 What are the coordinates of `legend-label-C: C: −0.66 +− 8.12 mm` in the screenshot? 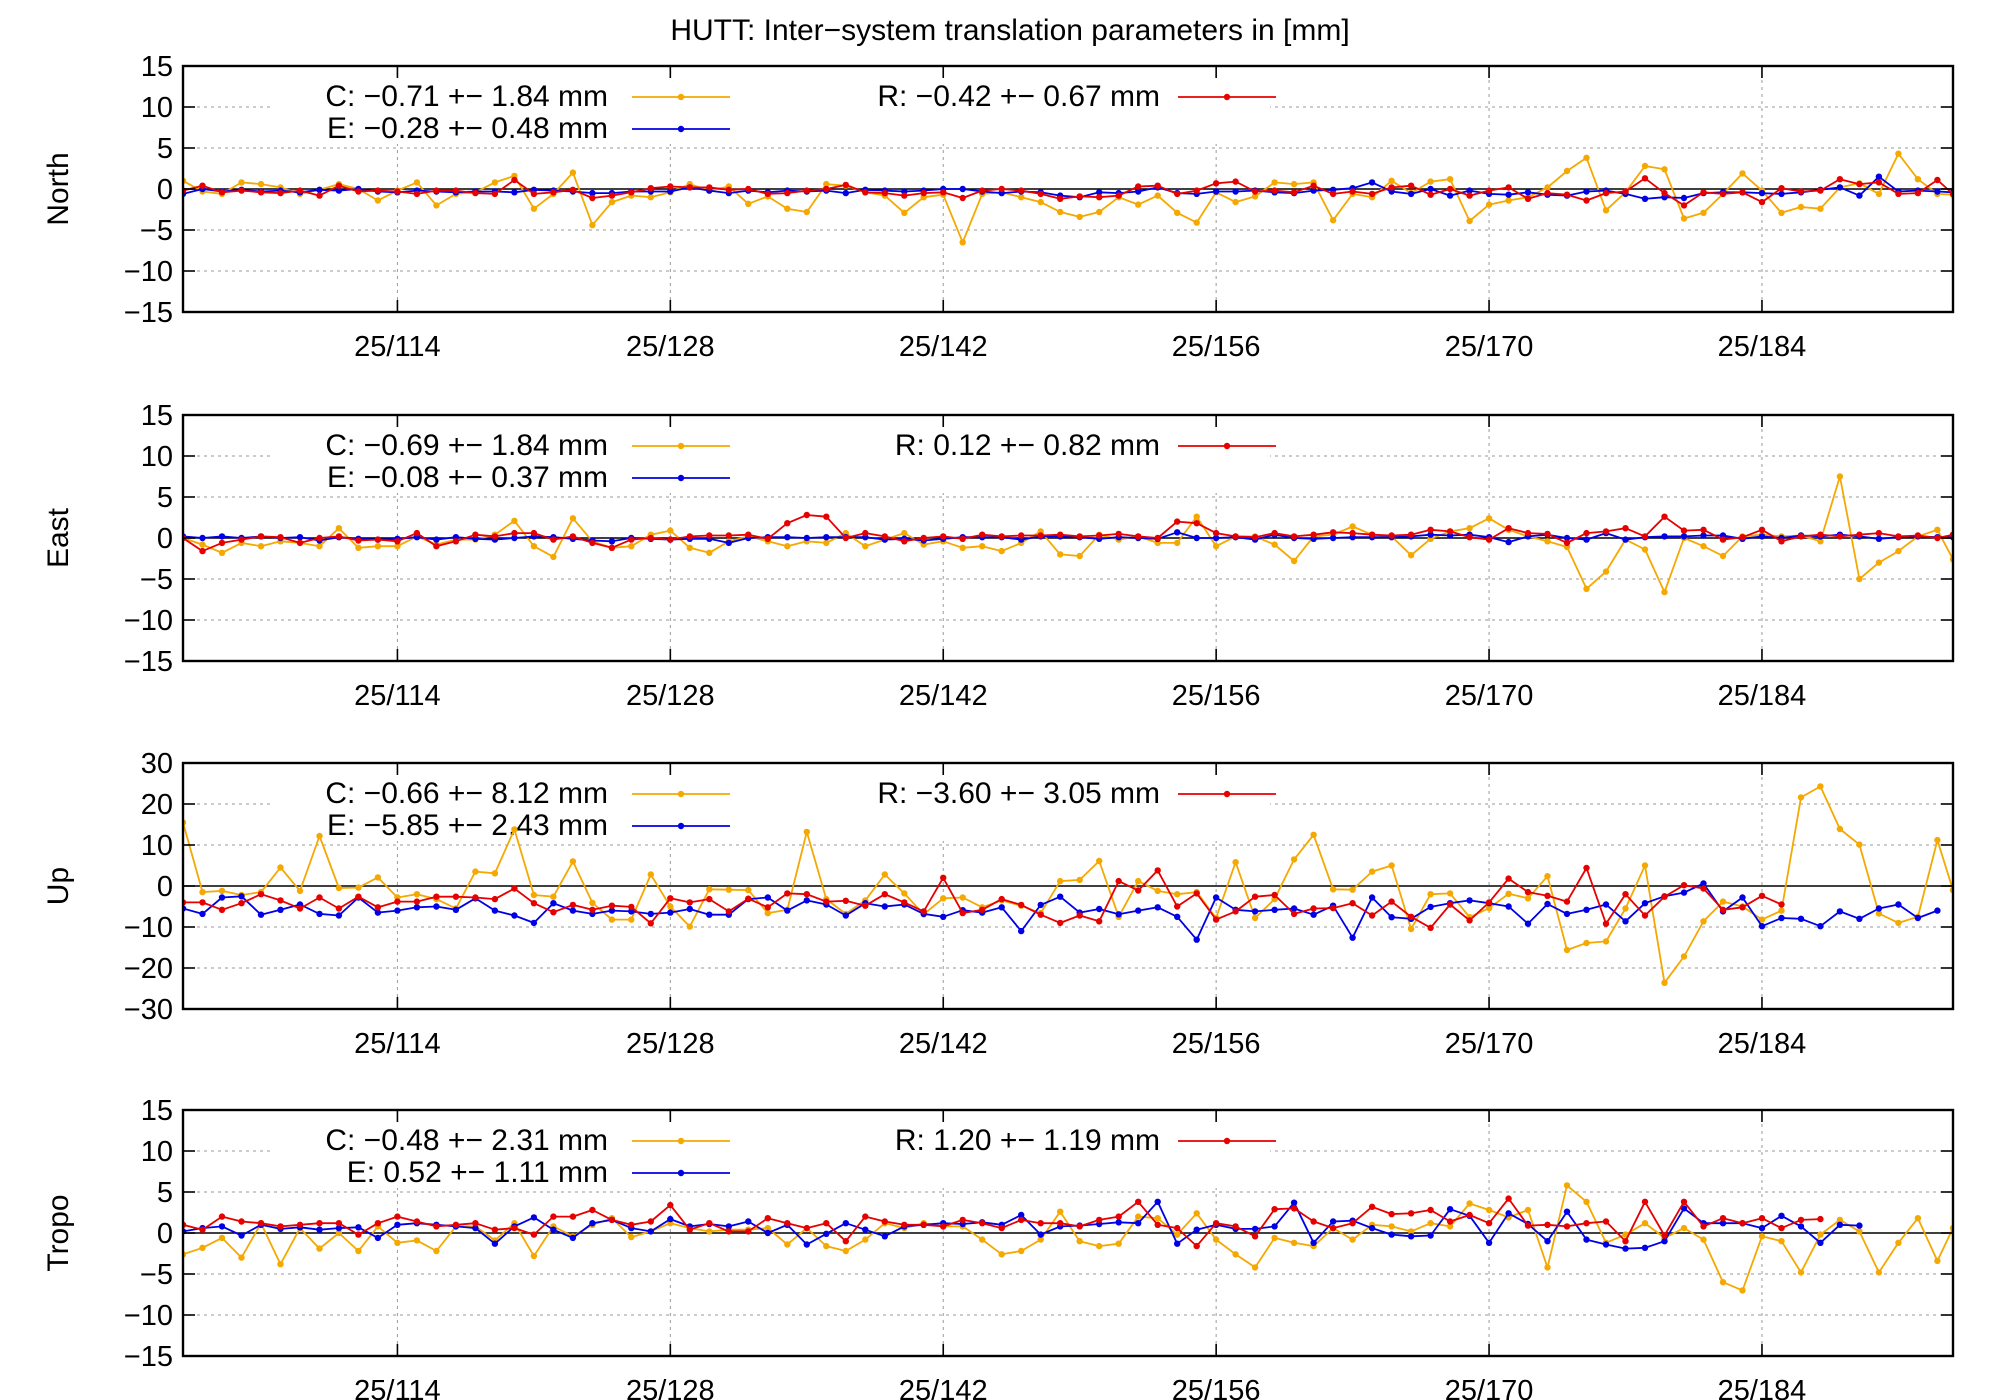 It's located at (466, 793).